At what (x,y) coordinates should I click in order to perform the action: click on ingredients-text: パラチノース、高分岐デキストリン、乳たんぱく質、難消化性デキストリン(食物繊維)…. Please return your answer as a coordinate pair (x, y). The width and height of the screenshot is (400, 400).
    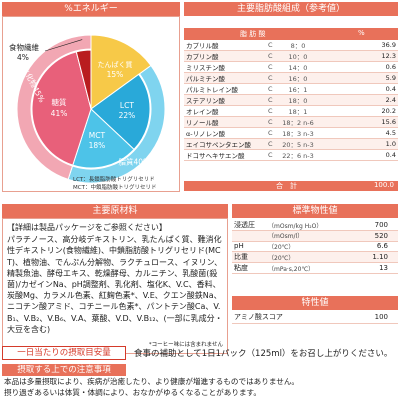
    Looking at the image, I should click on (115, 284).